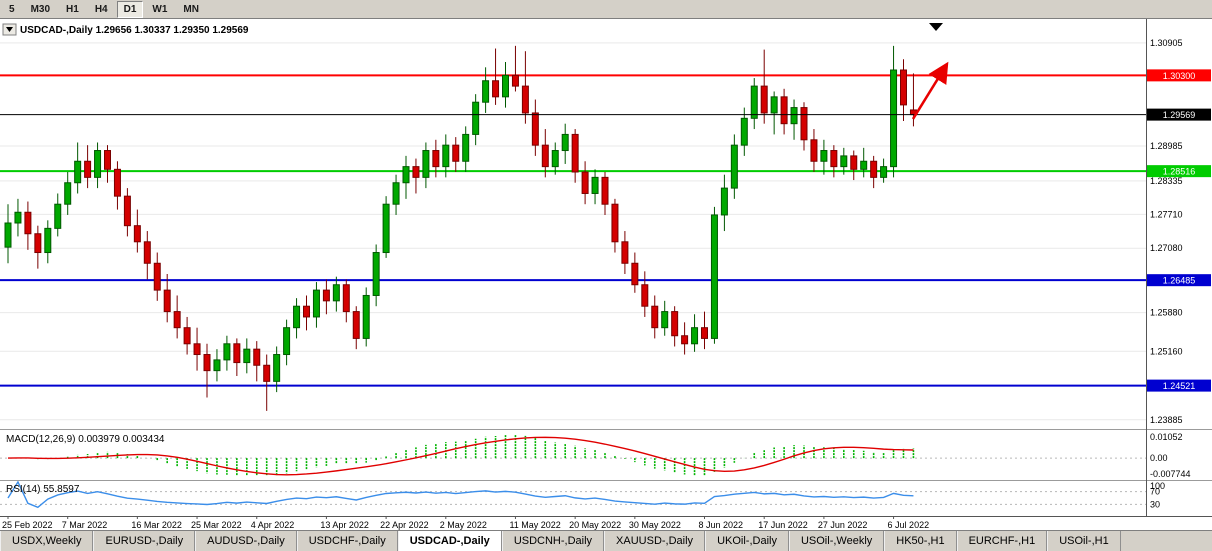 The image size is (1212, 551). I want to click on price-tick-label: 1.28335, so click(1166, 181).